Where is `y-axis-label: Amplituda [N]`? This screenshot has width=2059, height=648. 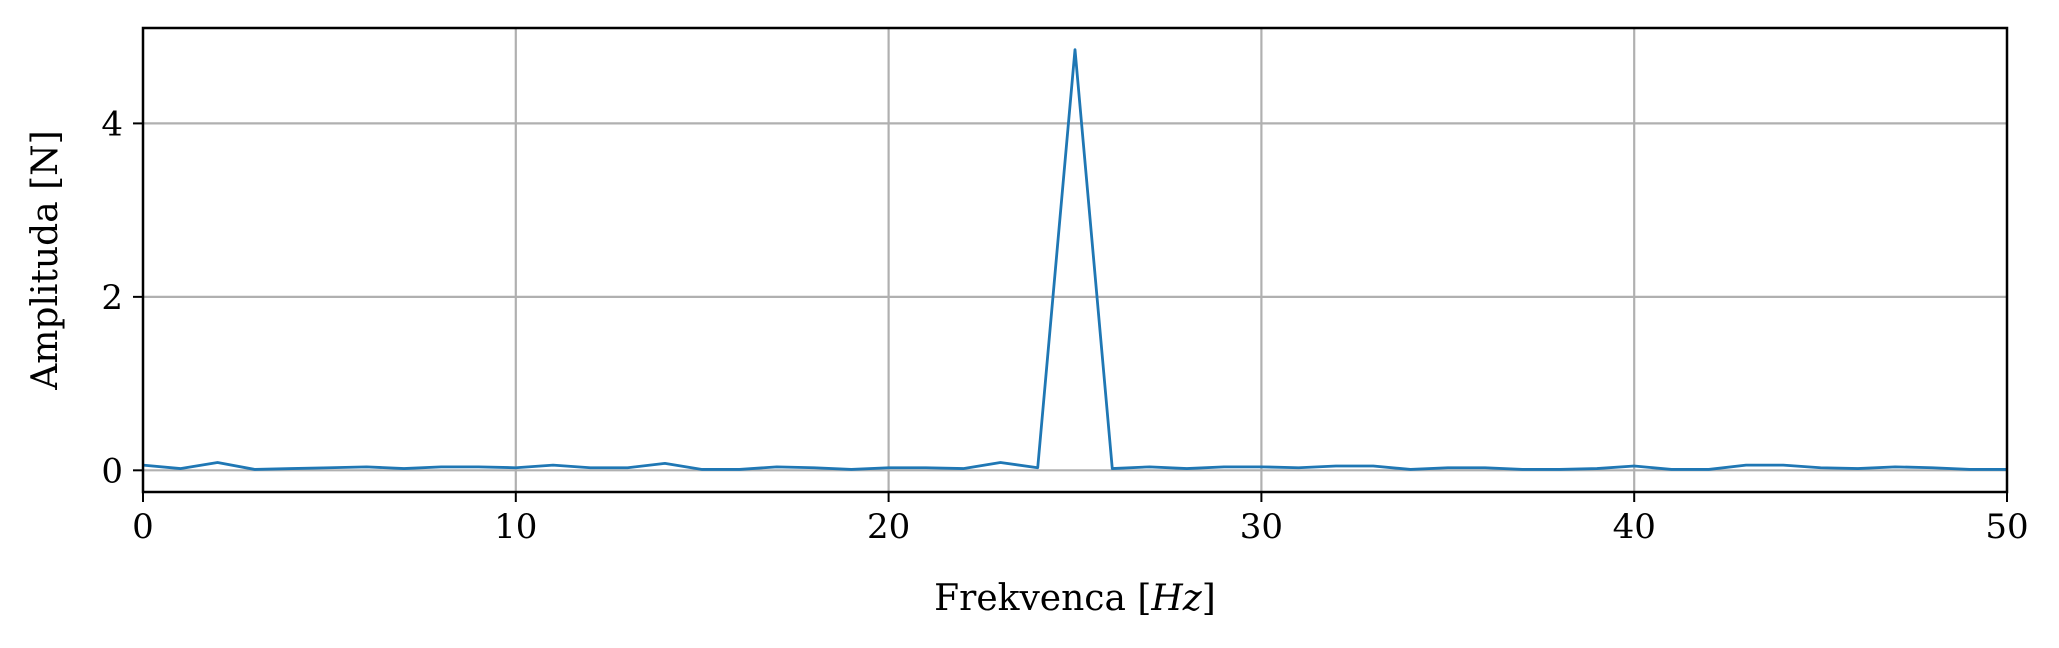
y-axis-label: Amplituda [N] is located at coordinates (45, 260).